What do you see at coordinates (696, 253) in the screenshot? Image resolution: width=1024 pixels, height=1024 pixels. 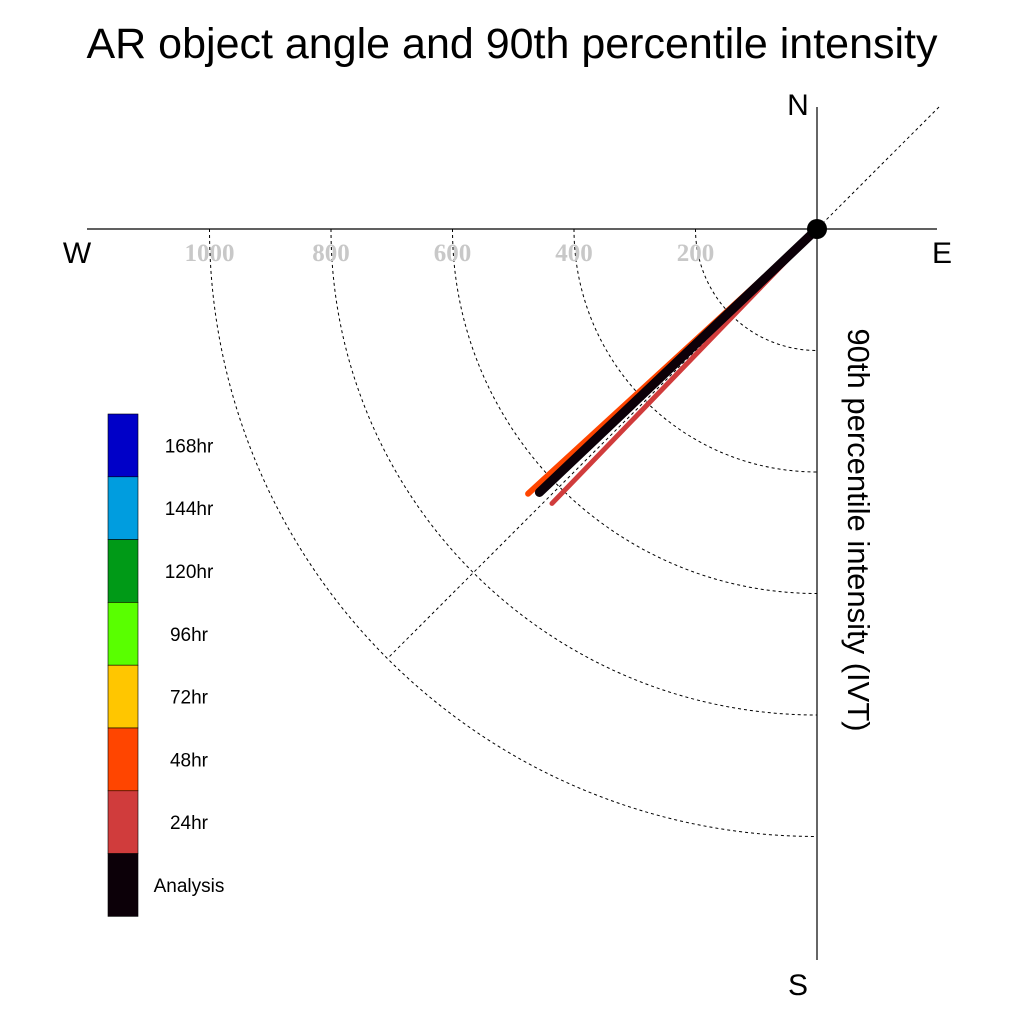 I see `ring-label-200: 200` at bounding box center [696, 253].